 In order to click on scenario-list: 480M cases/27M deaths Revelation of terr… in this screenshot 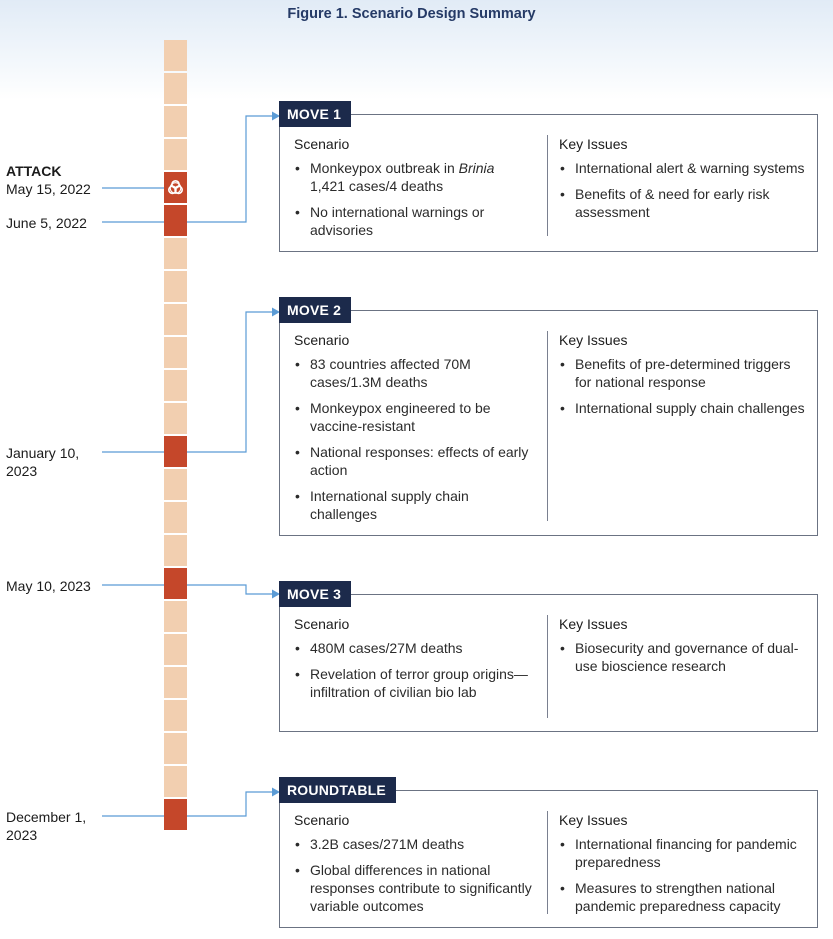, I will do `click(416, 670)`.